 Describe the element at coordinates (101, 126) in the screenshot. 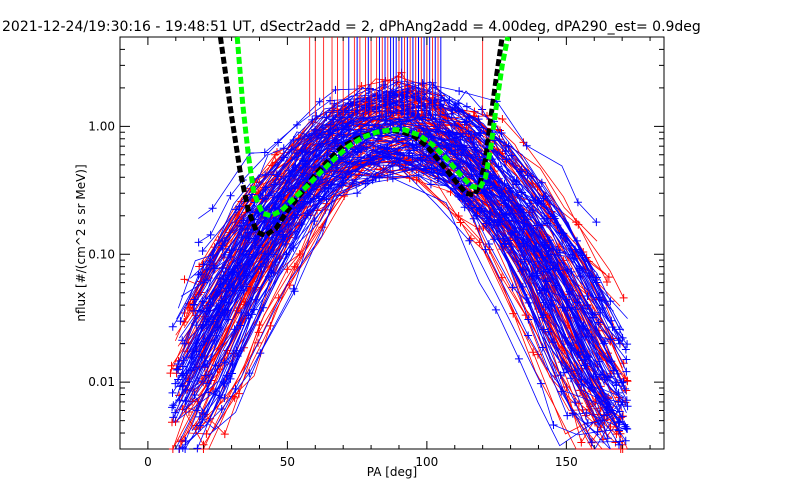

I see `y-tick-label: 1.00` at that location.